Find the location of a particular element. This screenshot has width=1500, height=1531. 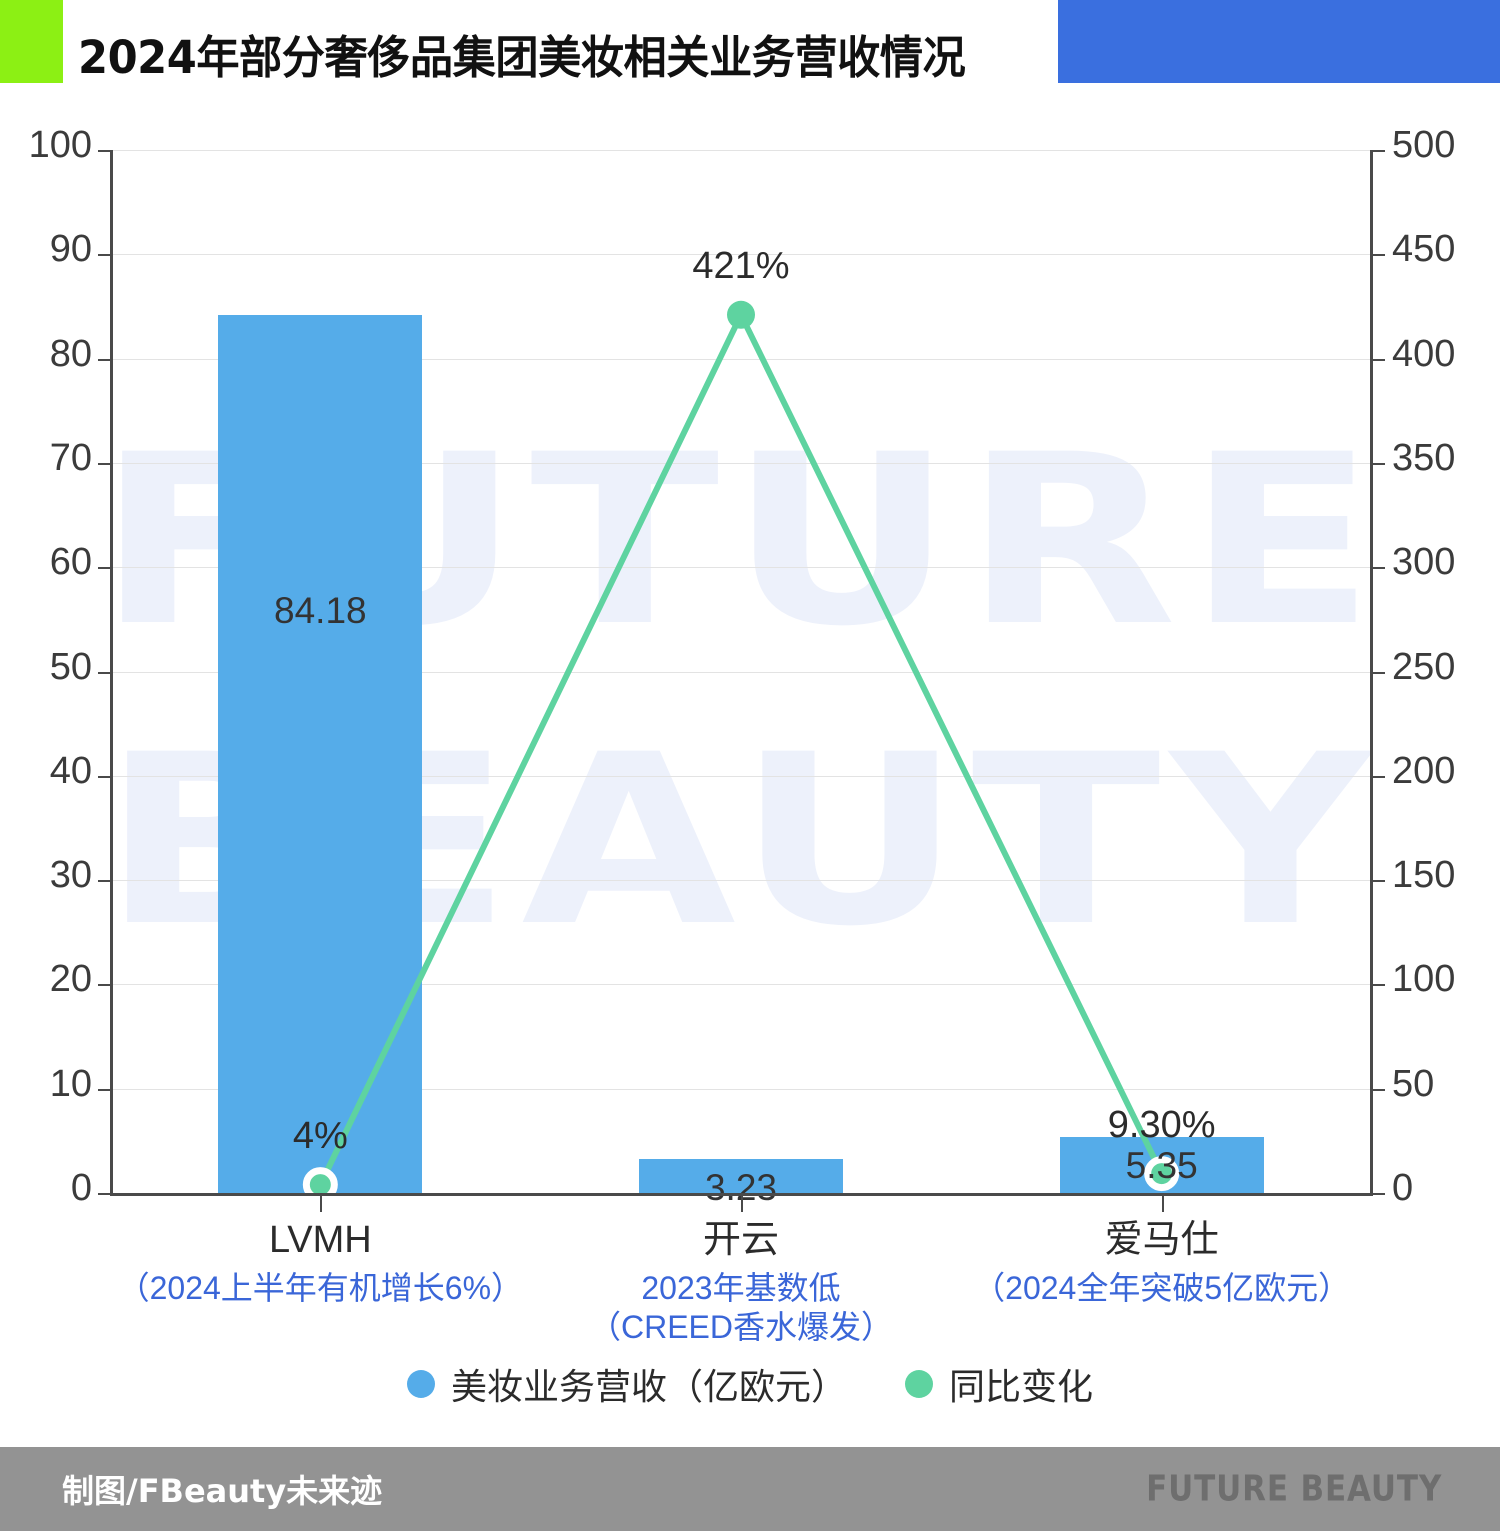

category-note: （2024全年突破5亿欧元） is located at coordinates (1162, 1287).